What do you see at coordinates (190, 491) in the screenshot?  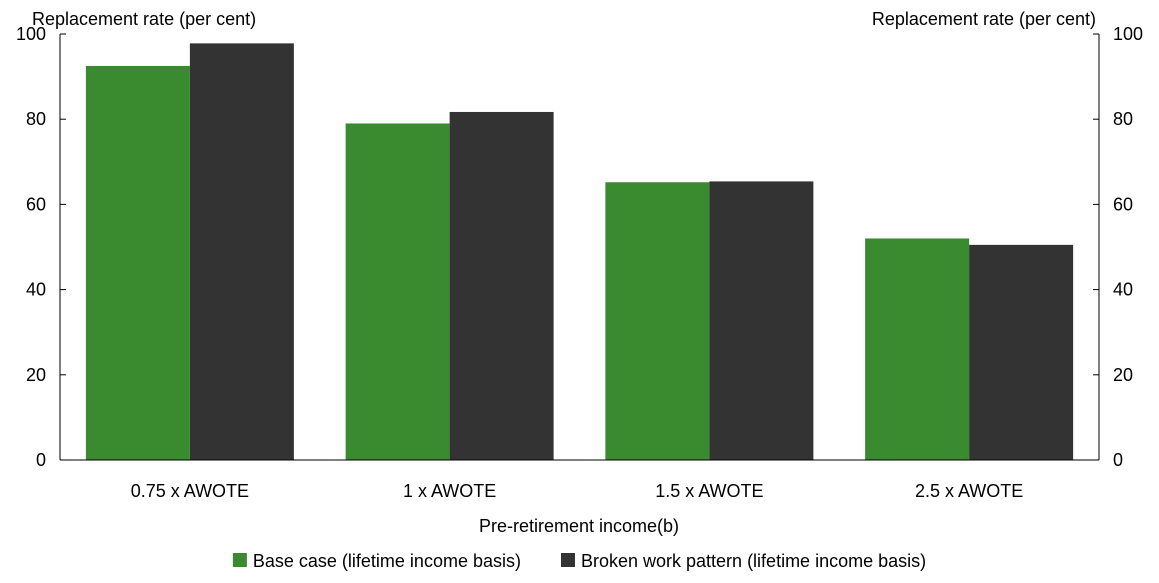 I see `x-category-label: 0.75 x AWOTE` at bounding box center [190, 491].